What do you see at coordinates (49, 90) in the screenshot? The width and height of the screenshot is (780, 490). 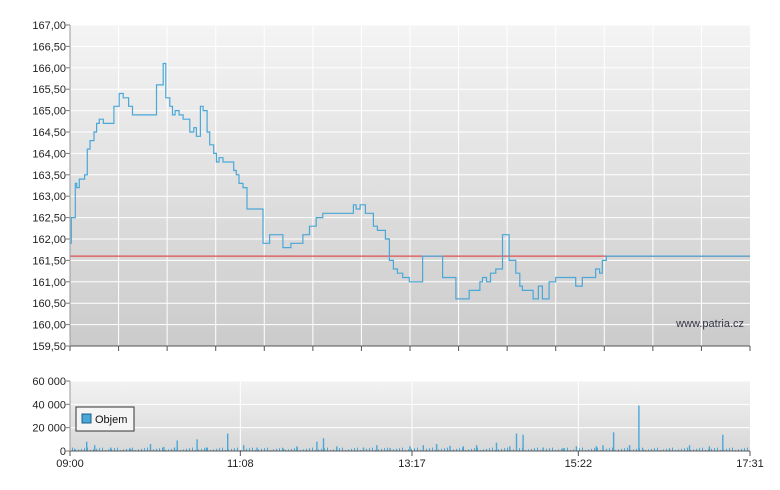 I see `price-y-tick-label: 165,50` at bounding box center [49, 90].